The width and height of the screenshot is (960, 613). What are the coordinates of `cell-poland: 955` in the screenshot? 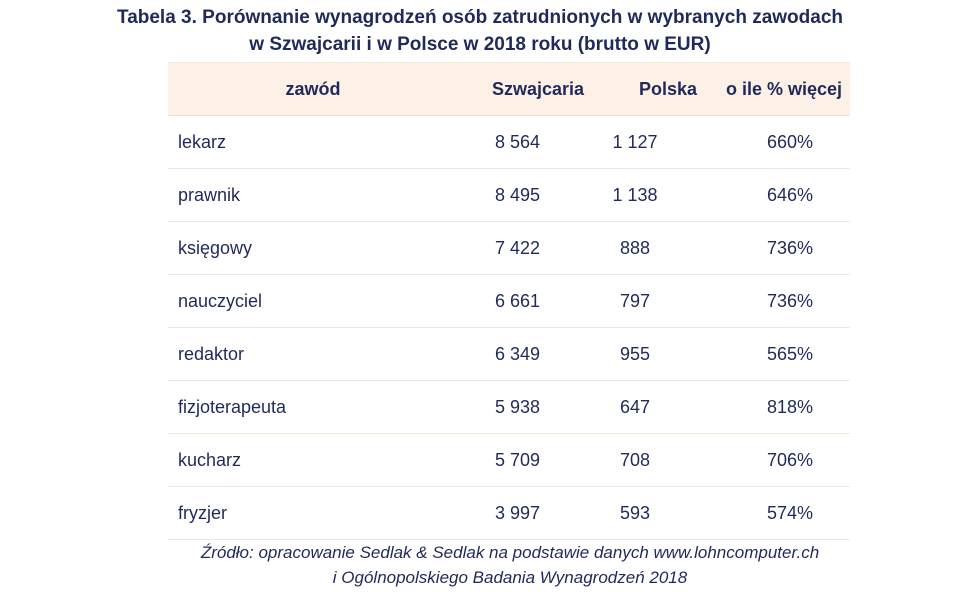 It's located at (635, 353).